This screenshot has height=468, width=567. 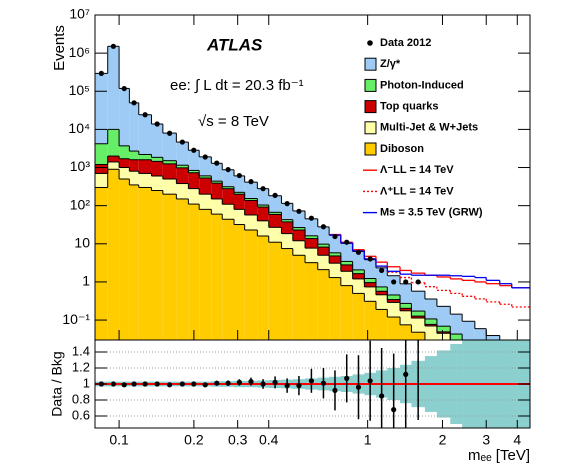 I want to click on atlas-label: ATLAS, so click(x=234, y=44).